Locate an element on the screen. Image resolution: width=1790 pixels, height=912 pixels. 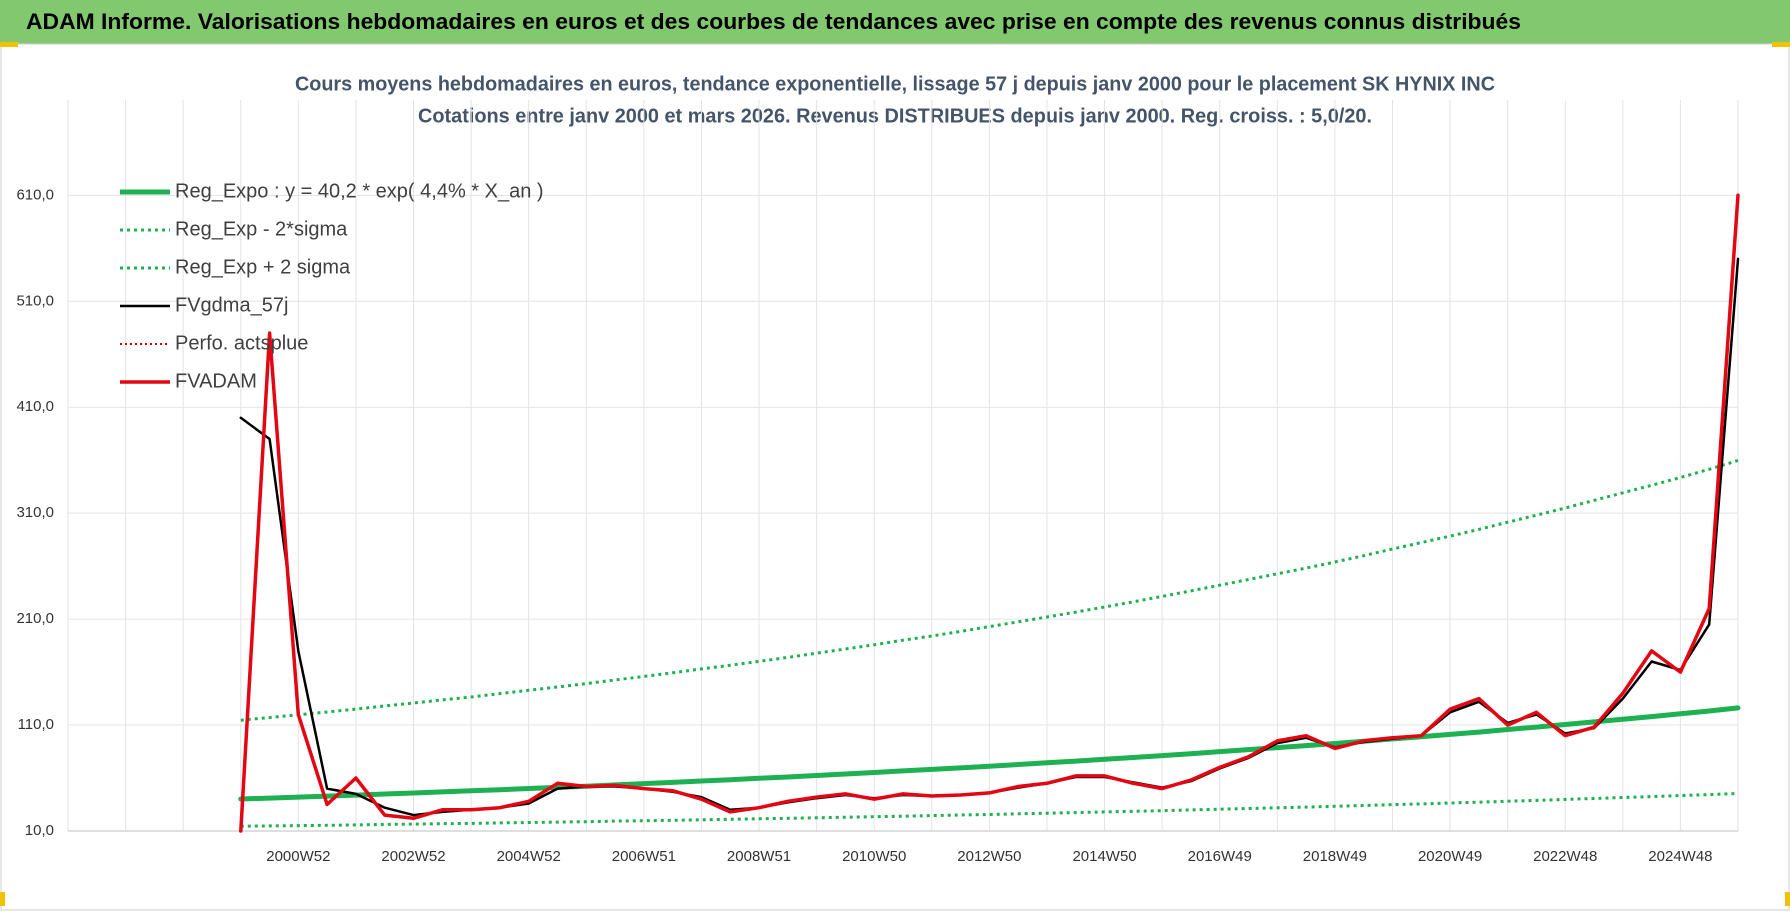
x-tick-label: 2012W50 is located at coordinates (989, 856).